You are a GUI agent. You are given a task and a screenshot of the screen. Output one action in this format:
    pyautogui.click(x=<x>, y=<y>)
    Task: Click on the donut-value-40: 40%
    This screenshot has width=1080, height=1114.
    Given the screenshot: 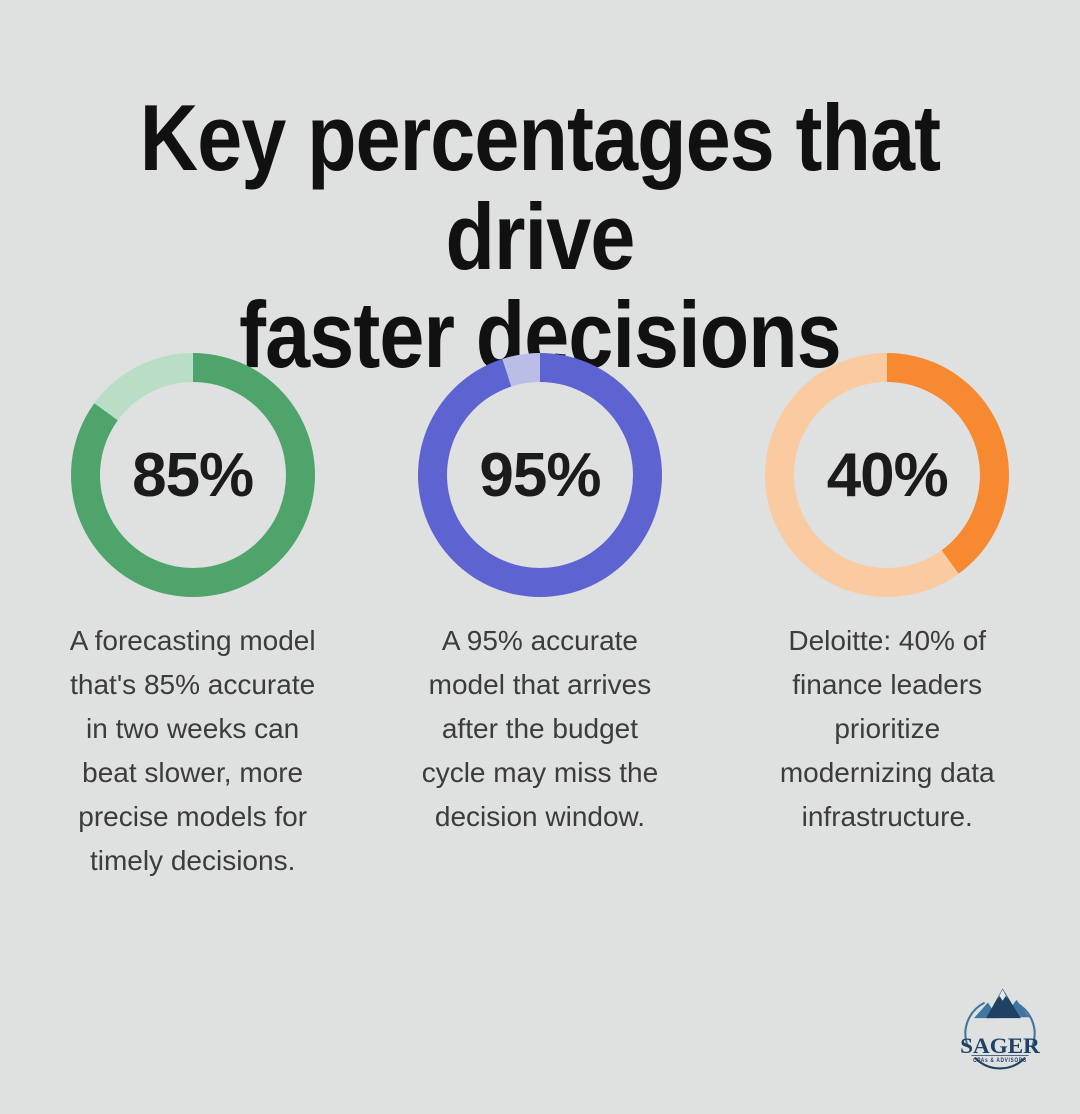 What is the action you would take?
    pyautogui.click(x=887, y=475)
    